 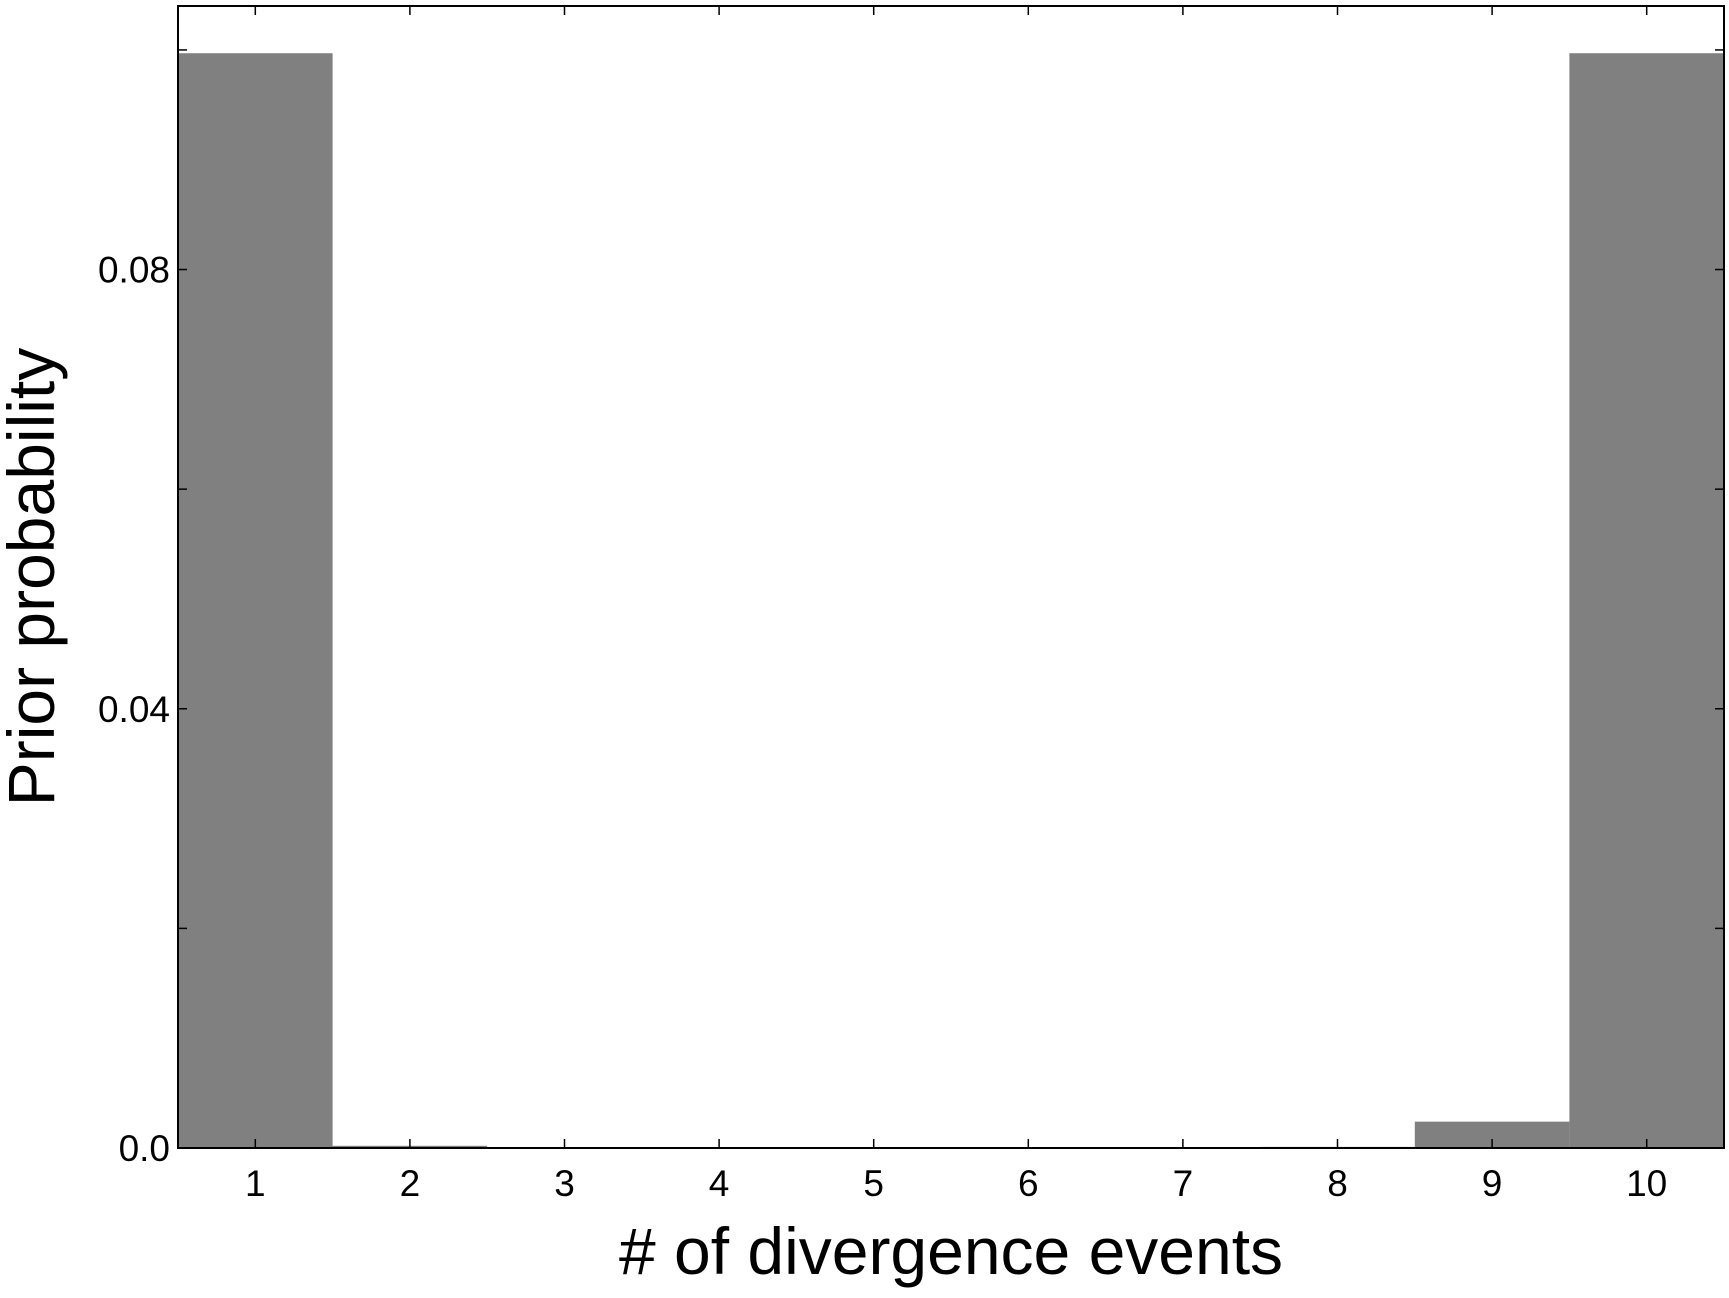 What do you see at coordinates (144, 1148) in the screenshot?
I see `y-tick-label-0.0: 0.0` at bounding box center [144, 1148].